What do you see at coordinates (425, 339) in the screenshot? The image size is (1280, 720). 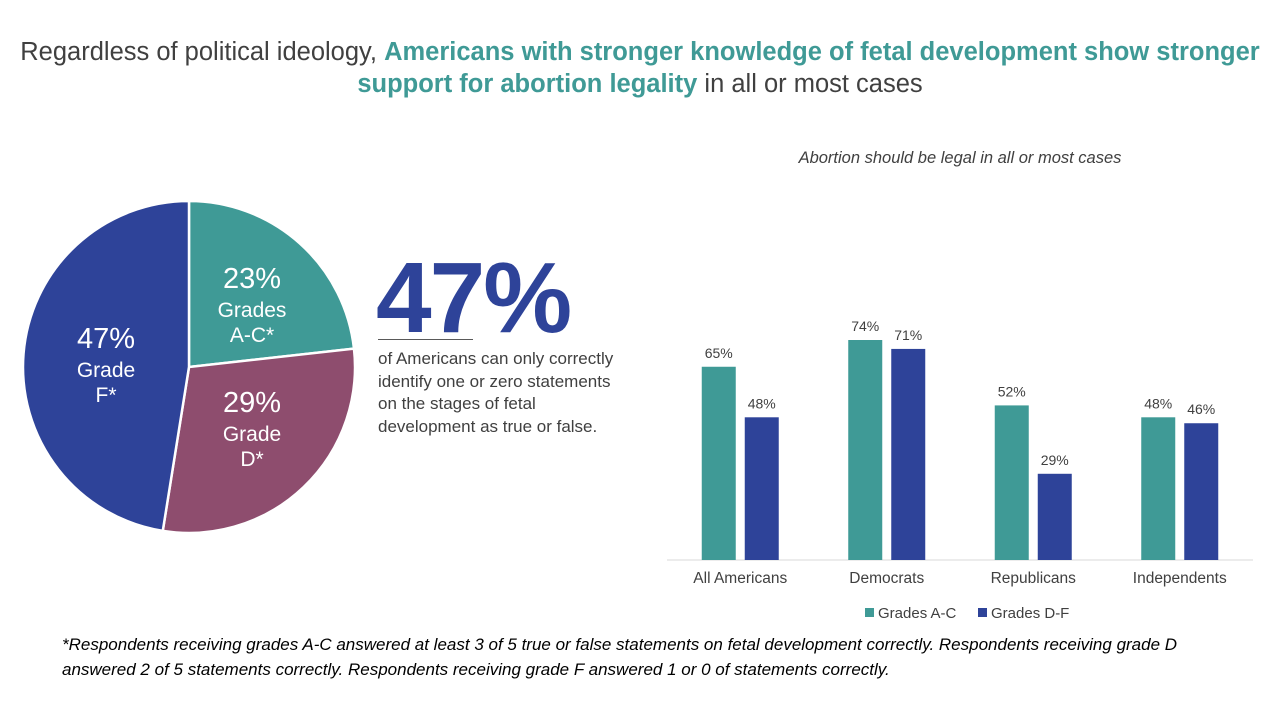 I see `stat-divider` at bounding box center [425, 339].